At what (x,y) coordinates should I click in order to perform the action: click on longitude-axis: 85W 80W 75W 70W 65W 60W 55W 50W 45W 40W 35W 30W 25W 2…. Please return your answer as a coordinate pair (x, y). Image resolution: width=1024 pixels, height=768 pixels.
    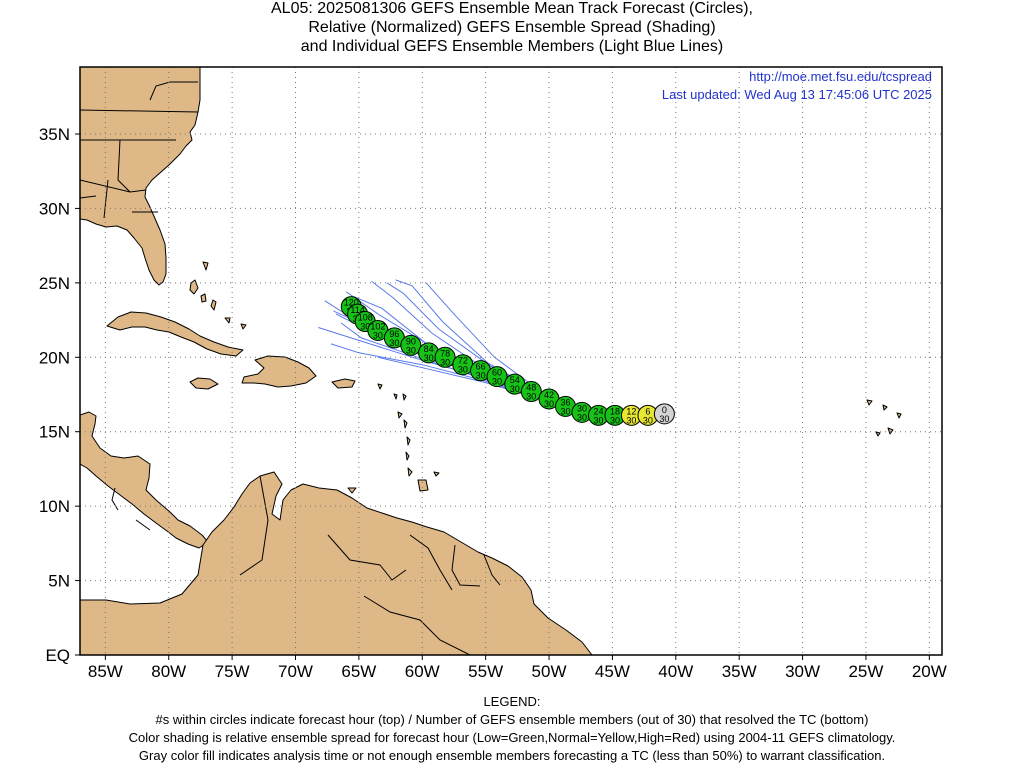
    Looking at the image, I should click on (517, 668).